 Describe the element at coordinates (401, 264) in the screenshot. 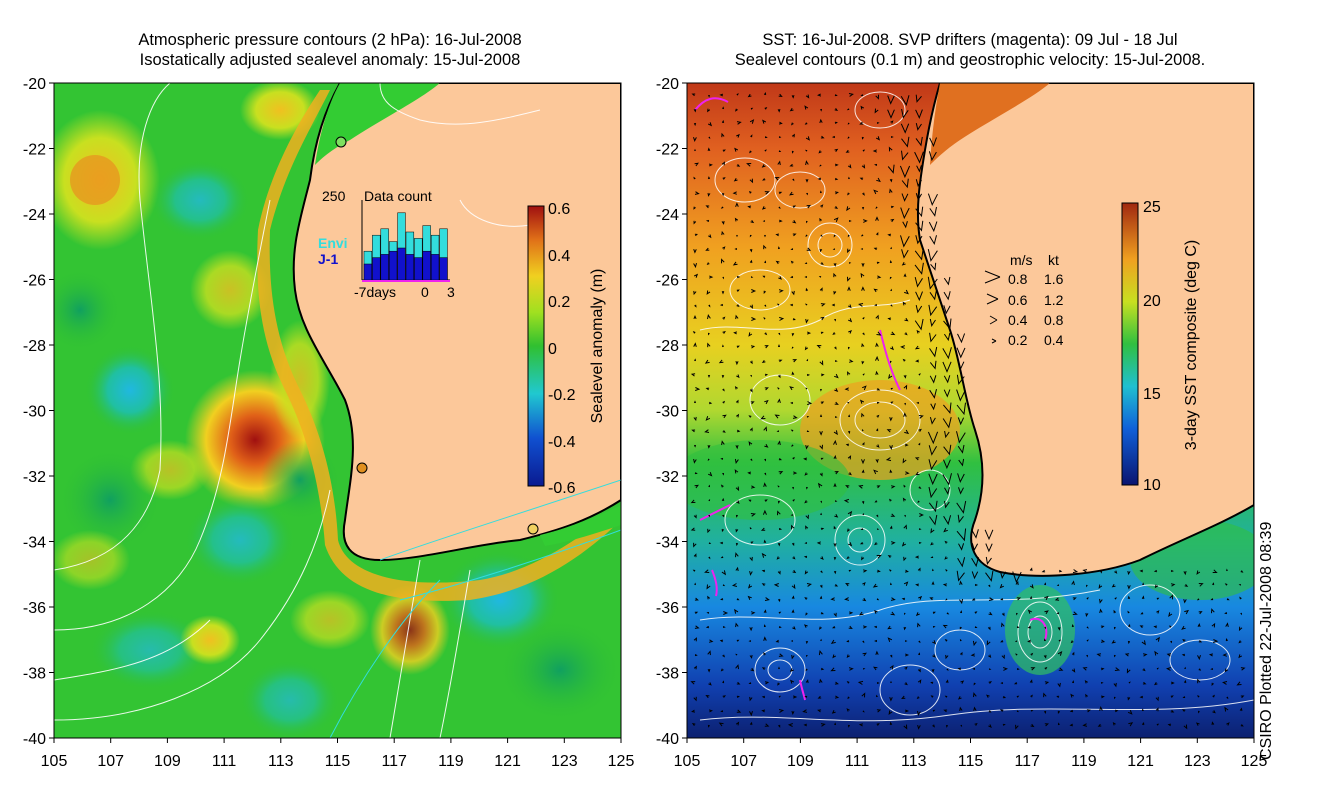

I see `inset-bar-j1` at that location.